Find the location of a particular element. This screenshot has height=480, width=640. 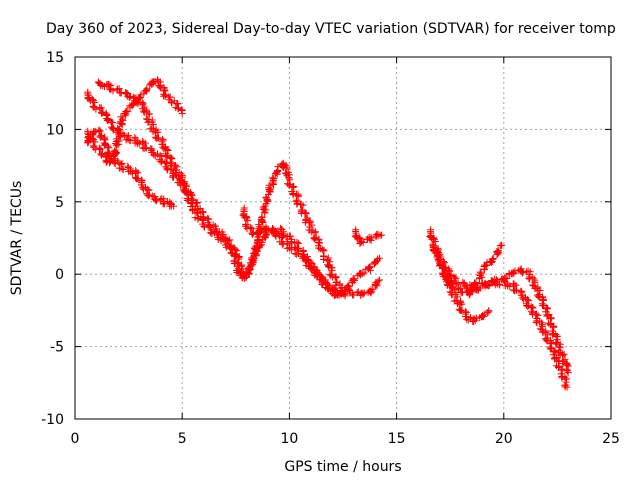

y-tick-label: -5 is located at coordinates (57, 348).